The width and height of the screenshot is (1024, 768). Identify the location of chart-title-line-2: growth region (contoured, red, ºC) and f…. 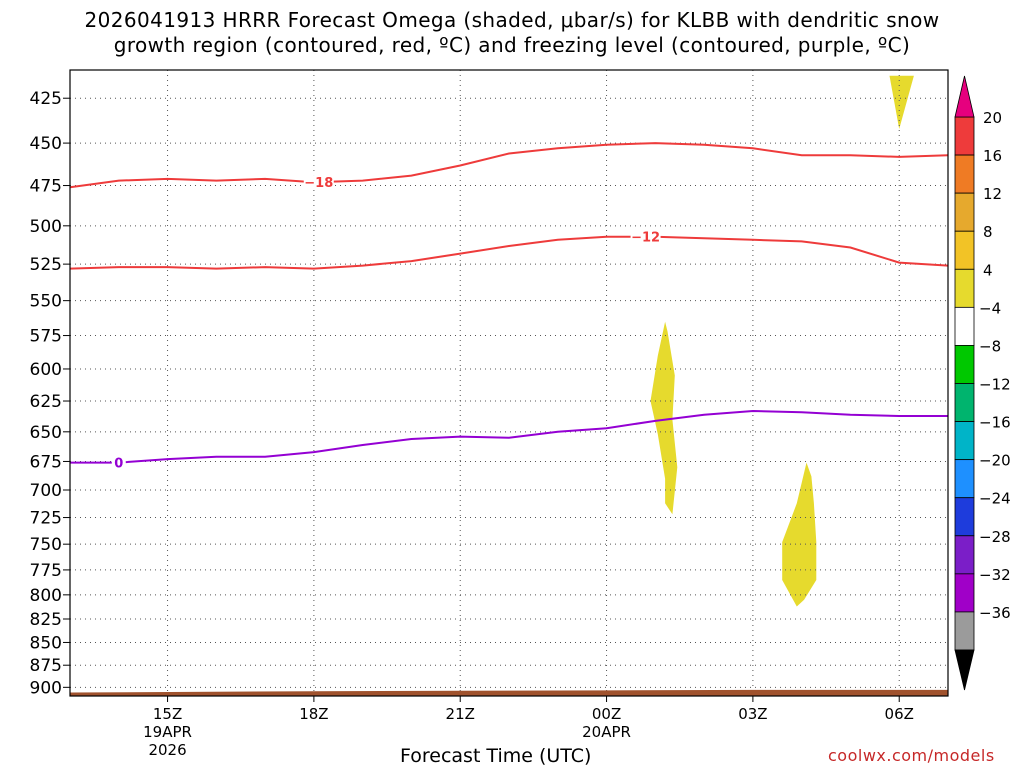
(512, 45).